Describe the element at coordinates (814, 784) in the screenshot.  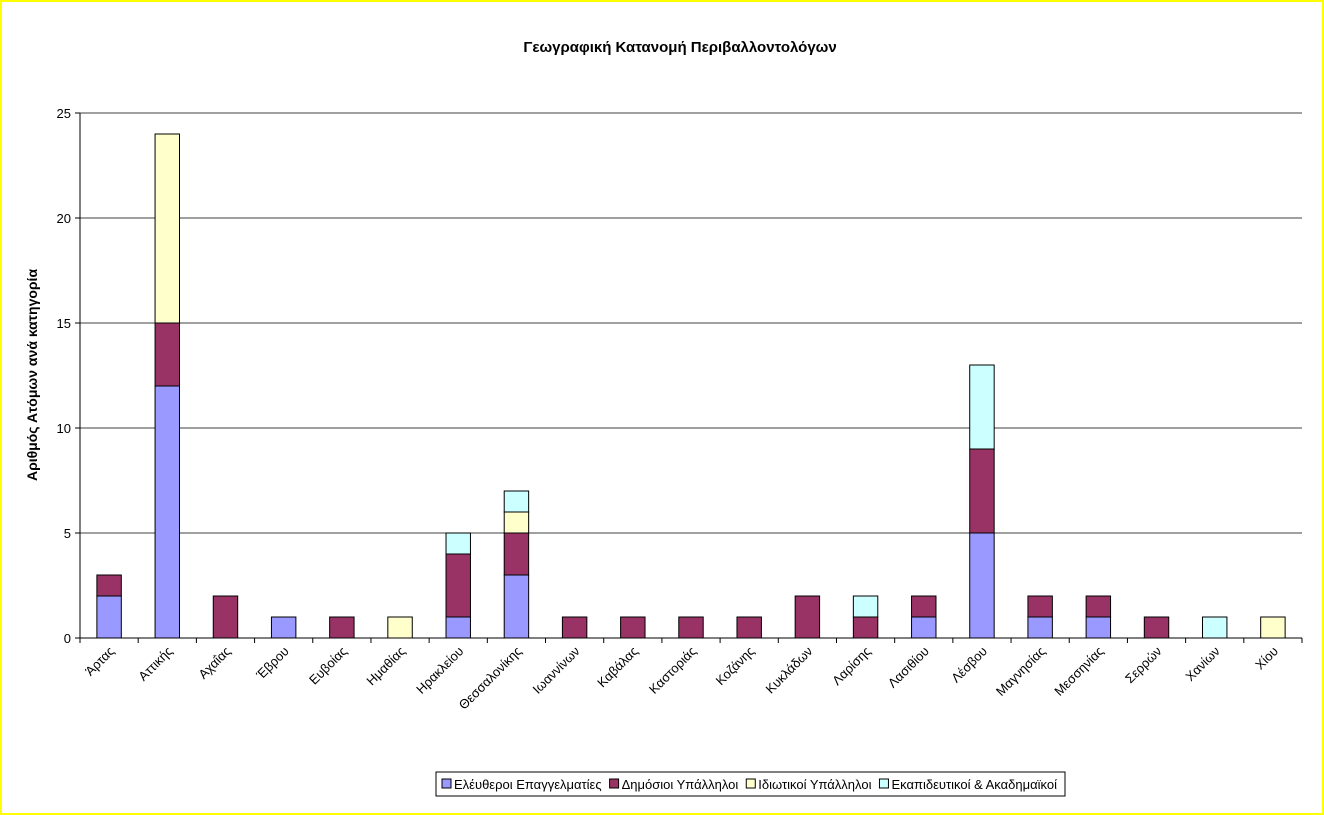
I see `legend-label: Ιδιωτικοί Υπάλληλοι` at that location.